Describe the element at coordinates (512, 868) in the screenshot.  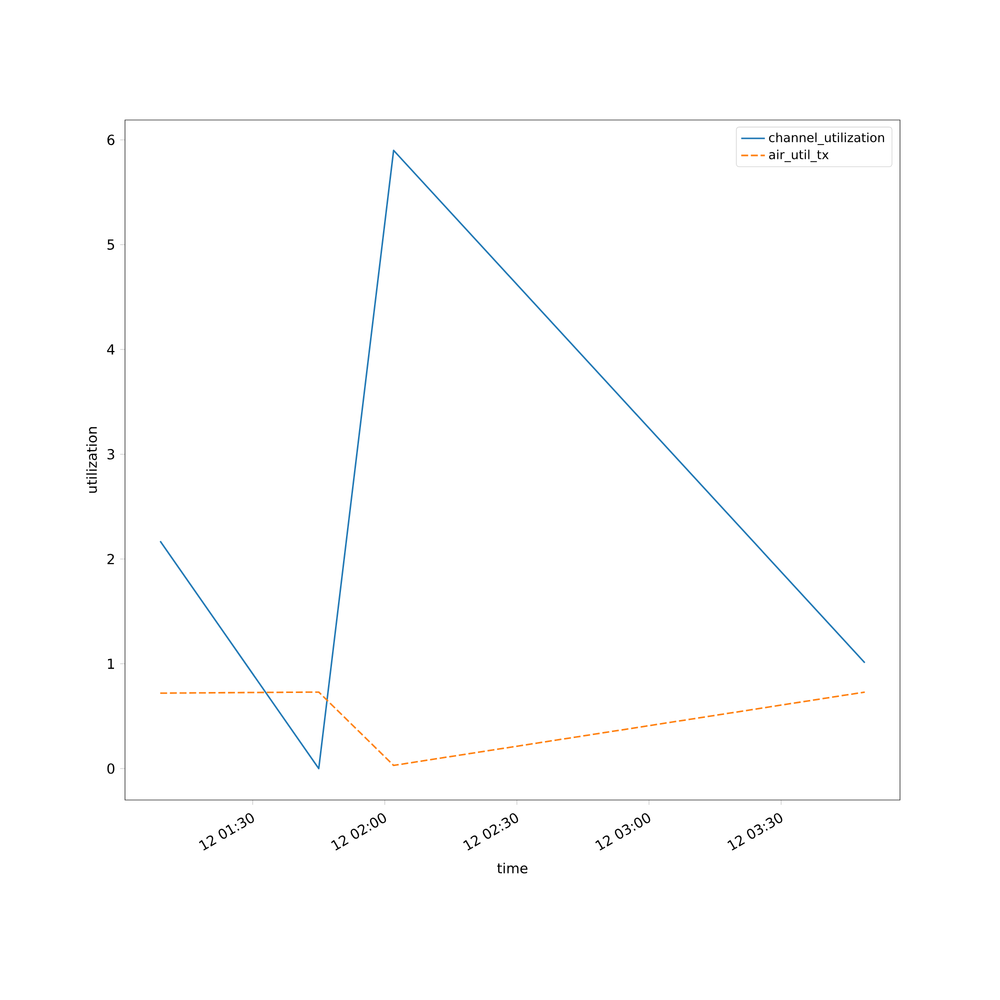
I see `x-axis-title: time` at that location.